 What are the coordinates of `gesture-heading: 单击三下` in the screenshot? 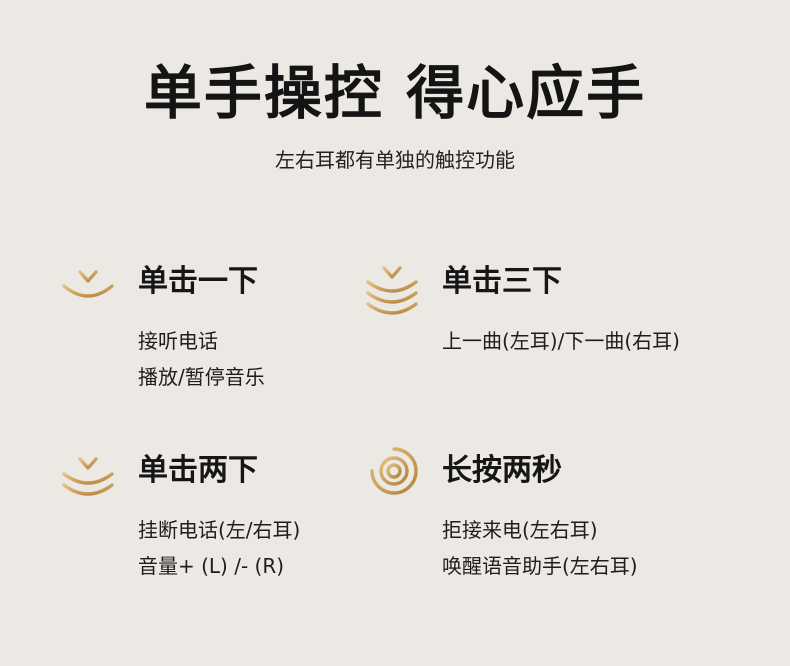 It's located at (502, 281).